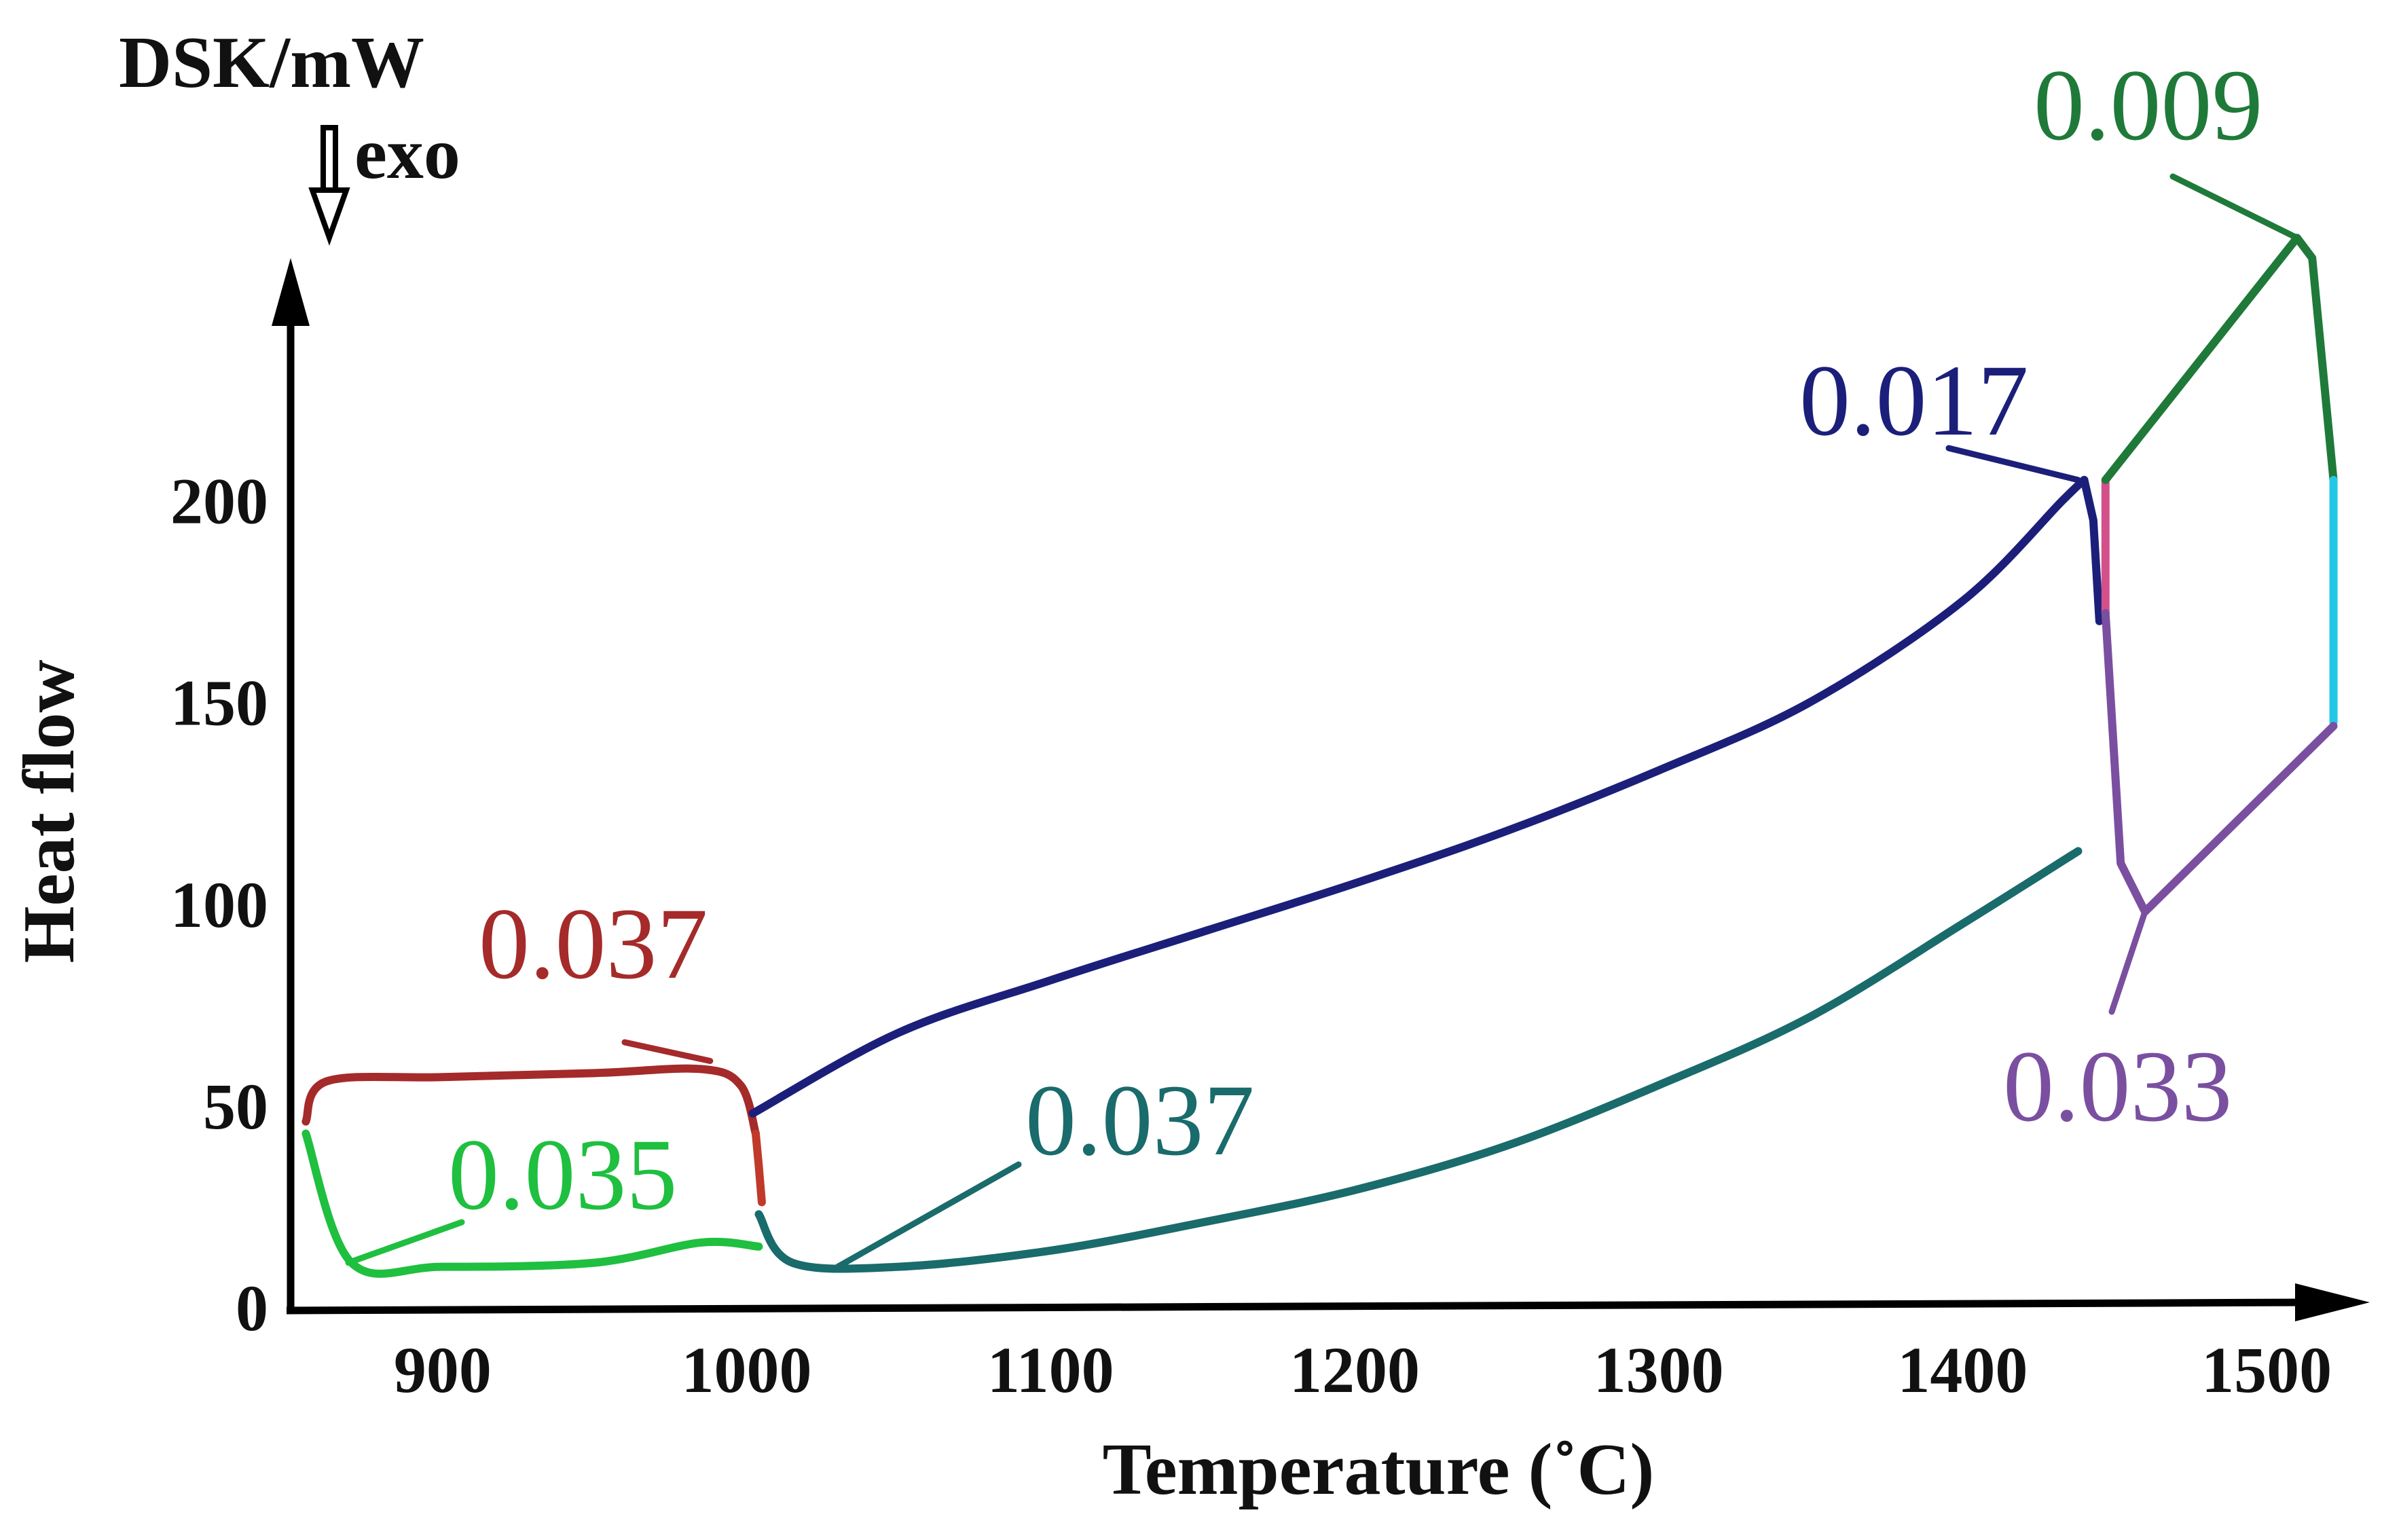 The image size is (2401, 1540). What do you see at coordinates (1301, 1306) in the screenshot?
I see `x-axis-line` at bounding box center [1301, 1306].